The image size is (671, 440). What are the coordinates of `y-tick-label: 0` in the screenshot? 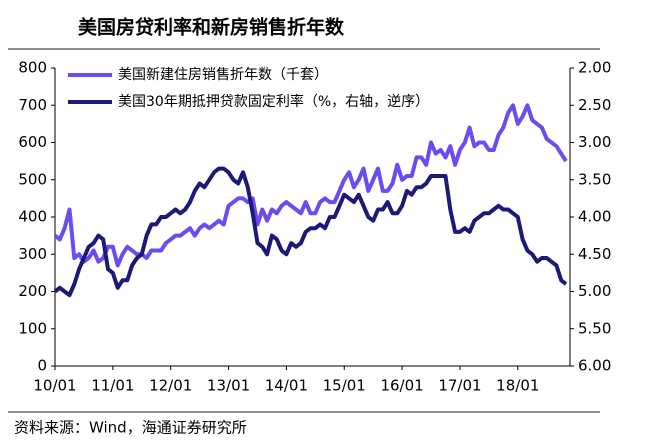 It's located at (42, 366).